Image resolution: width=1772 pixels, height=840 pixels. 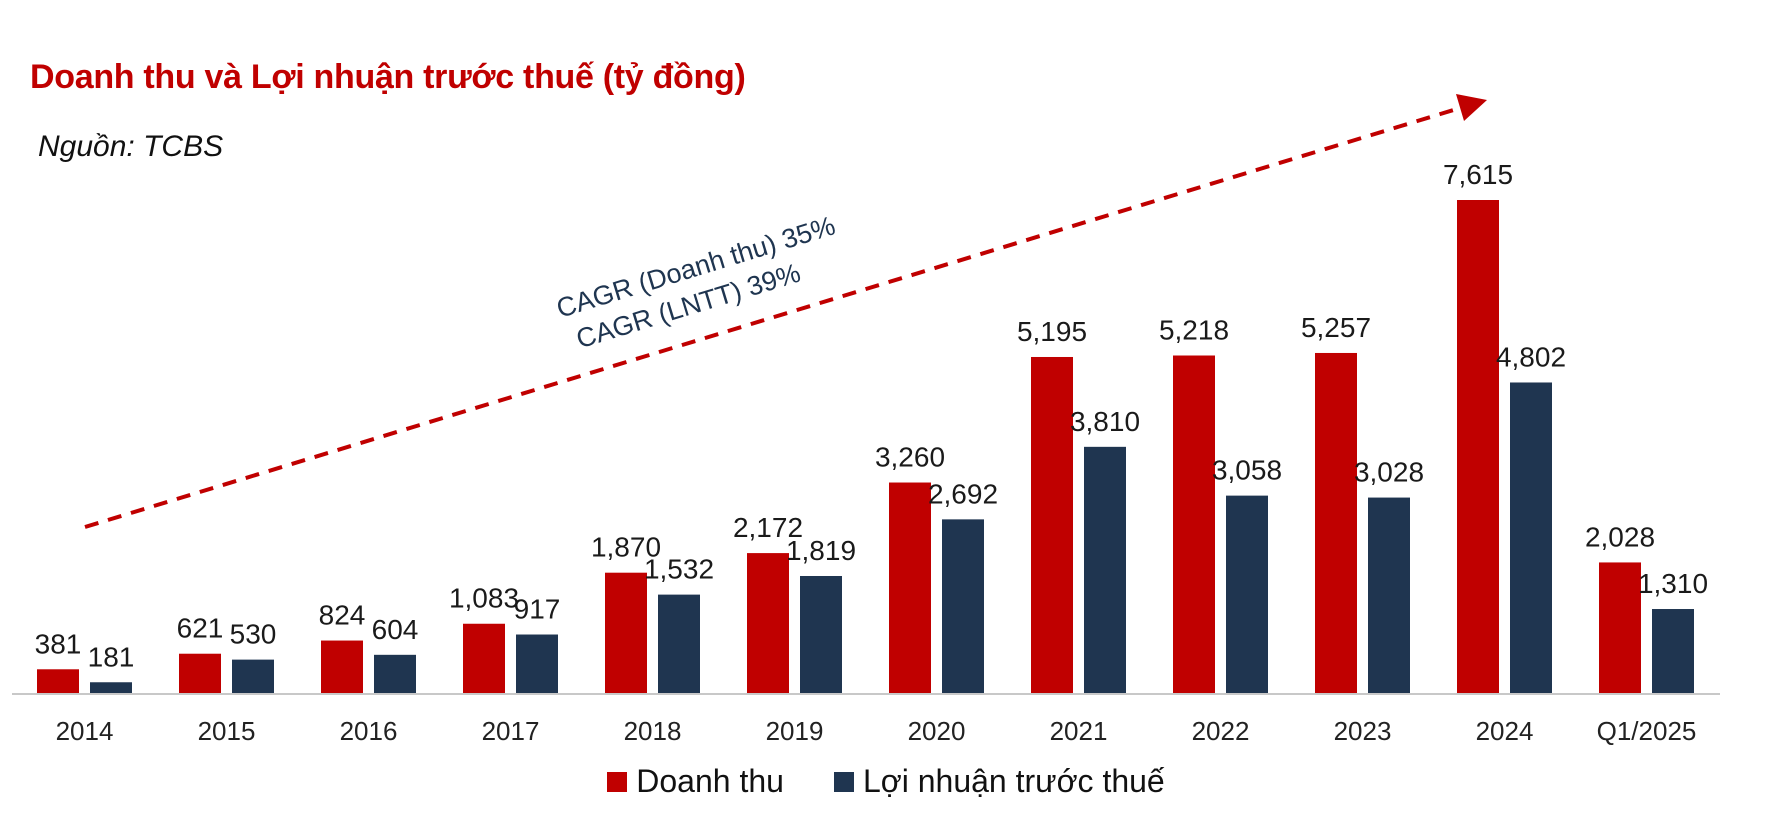 I want to click on label-revenue-Q1/2025: 2,028, so click(x=1620, y=536).